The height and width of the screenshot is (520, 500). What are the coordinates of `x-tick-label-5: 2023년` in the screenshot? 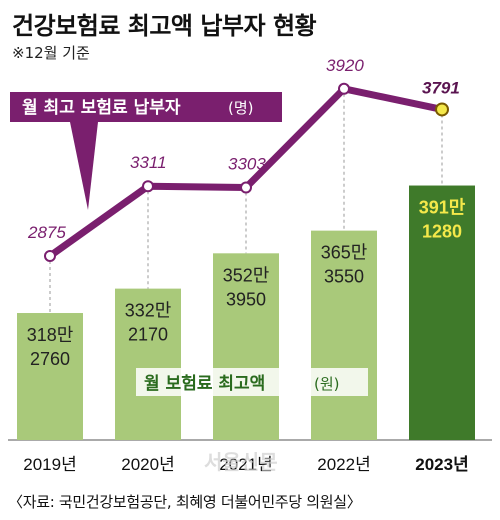 It's located at (441, 464).